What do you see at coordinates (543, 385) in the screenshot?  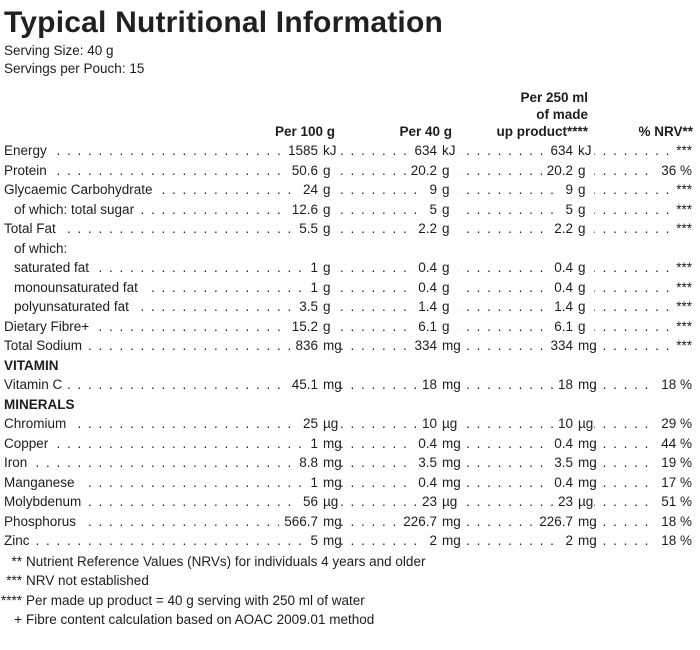 I see `value-cell: 18 mg` at bounding box center [543, 385].